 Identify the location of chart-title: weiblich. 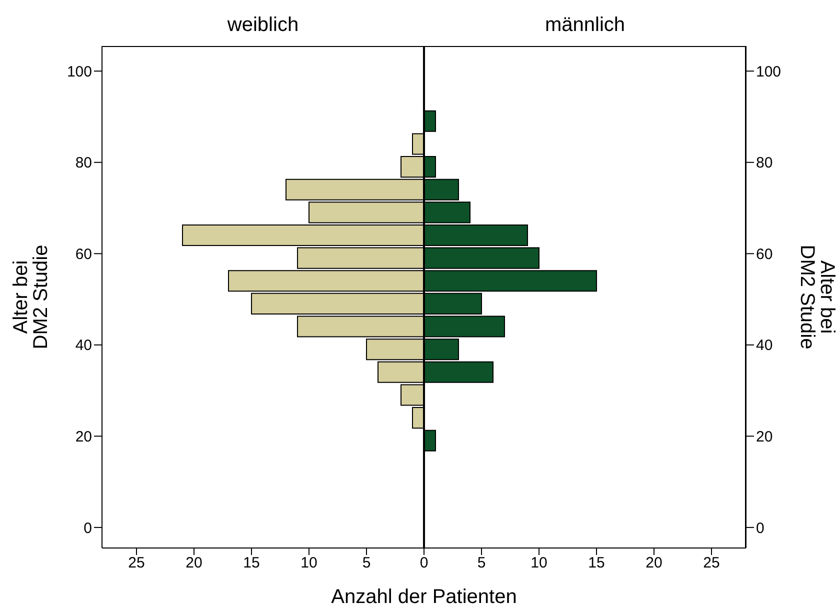
(263, 25).